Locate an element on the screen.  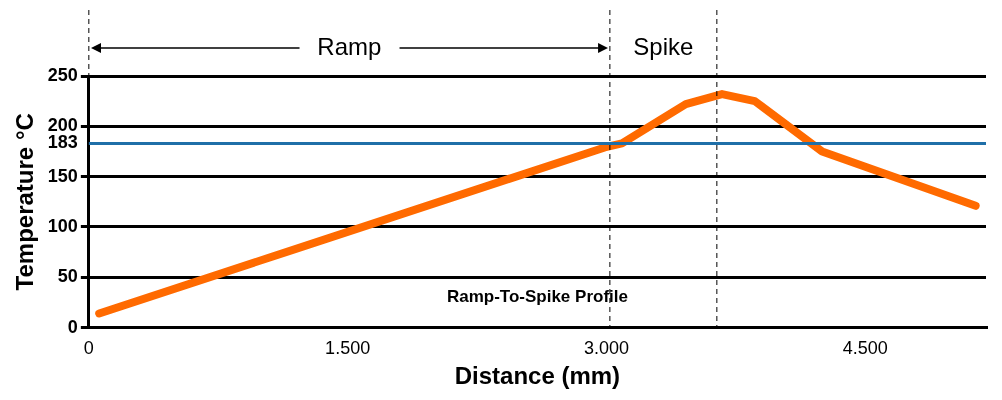
x-tick-label: 4.500 is located at coordinates (865, 348).